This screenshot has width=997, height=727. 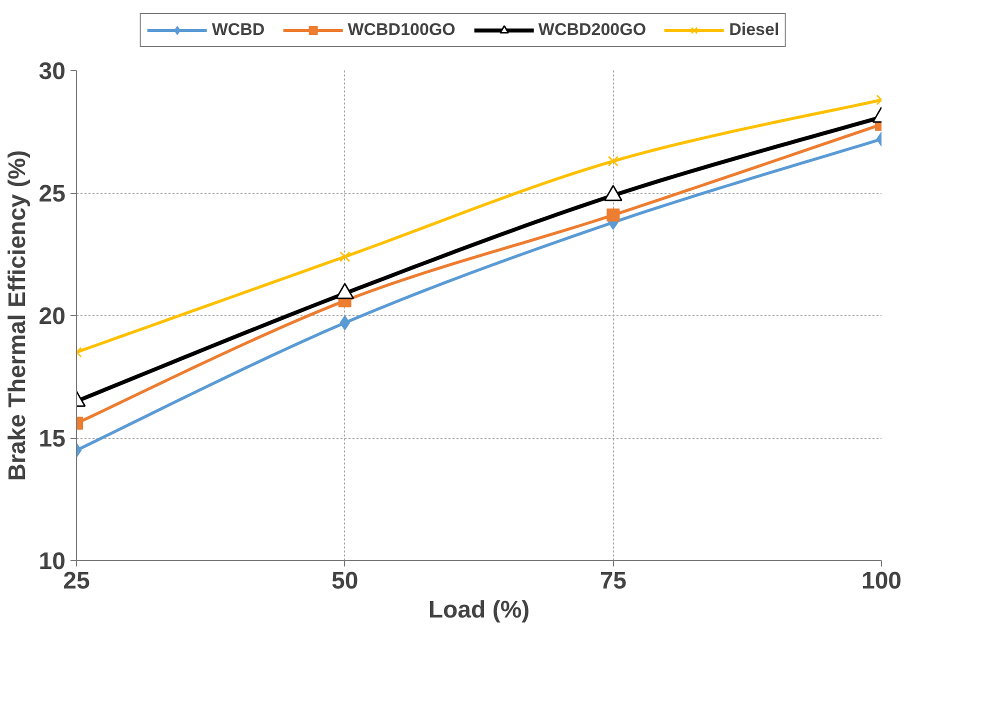 What do you see at coordinates (881, 581) in the screenshot?
I see `x-tick-label: 100` at bounding box center [881, 581].